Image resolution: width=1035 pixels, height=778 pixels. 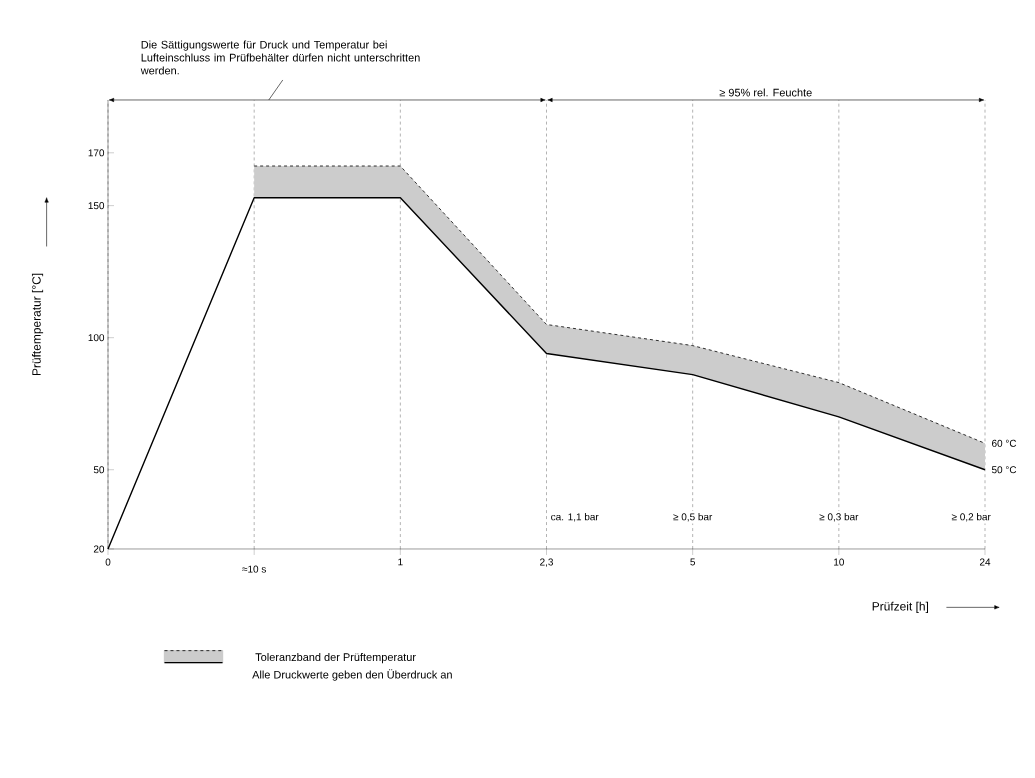 What do you see at coordinates (971, 517) in the screenshot?
I see `annotation: ≥ 0,2 bar` at bounding box center [971, 517].